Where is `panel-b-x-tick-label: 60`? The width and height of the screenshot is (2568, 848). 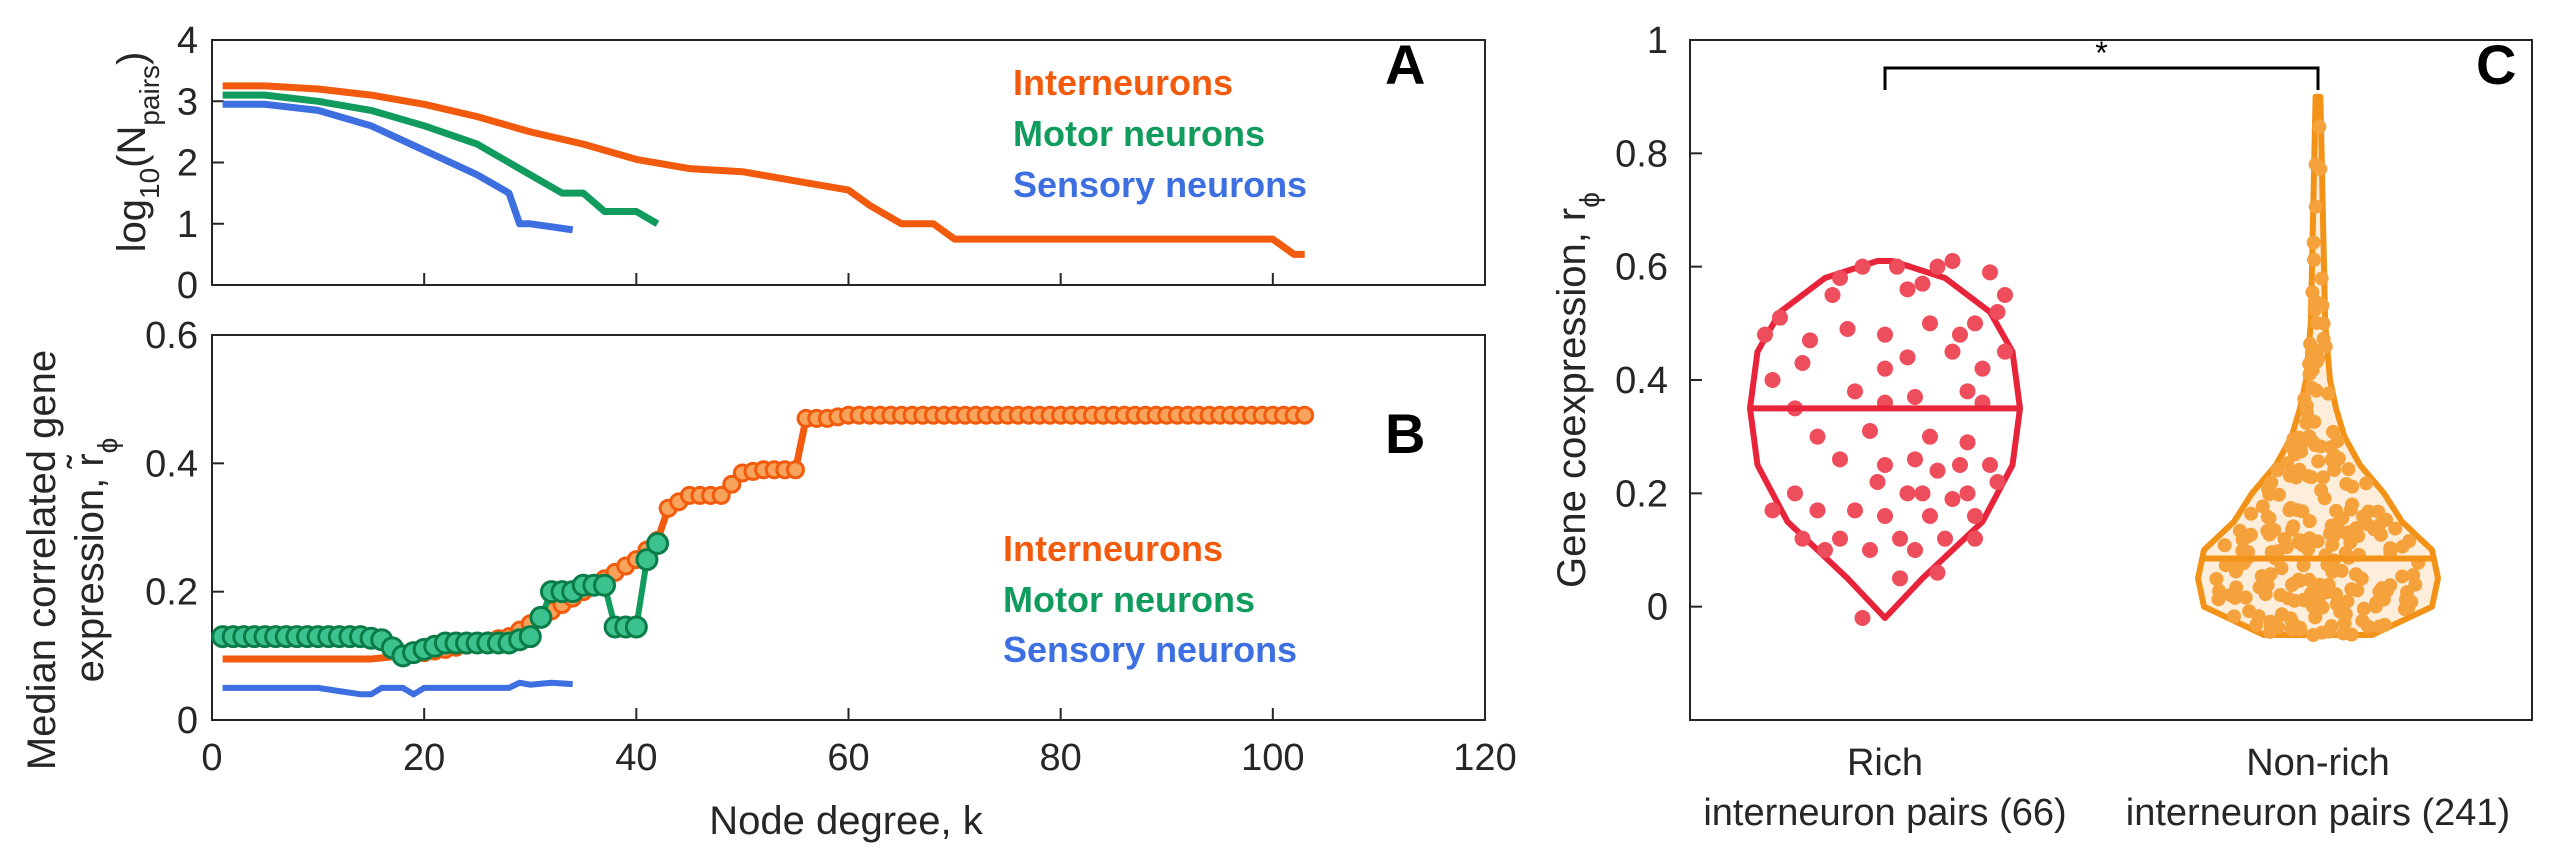 panel-b-x-tick-label: 60 is located at coordinates (848, 758).